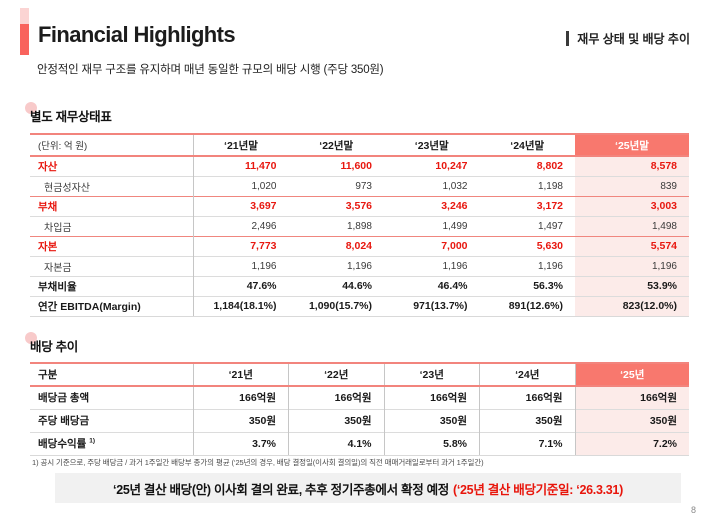 The width and height of the screenshot is (709, 532). I want to click on cell-value: 56.3%, so click(527, 285).